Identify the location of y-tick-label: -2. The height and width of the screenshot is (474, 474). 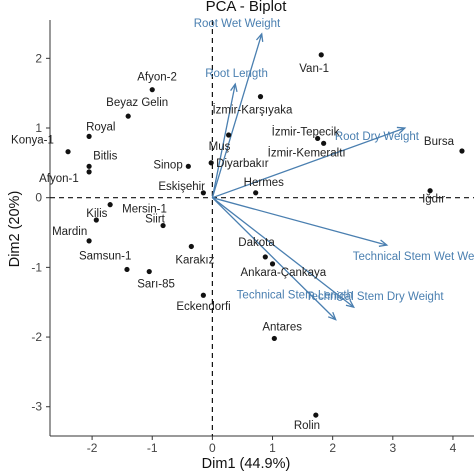
(36, 337).